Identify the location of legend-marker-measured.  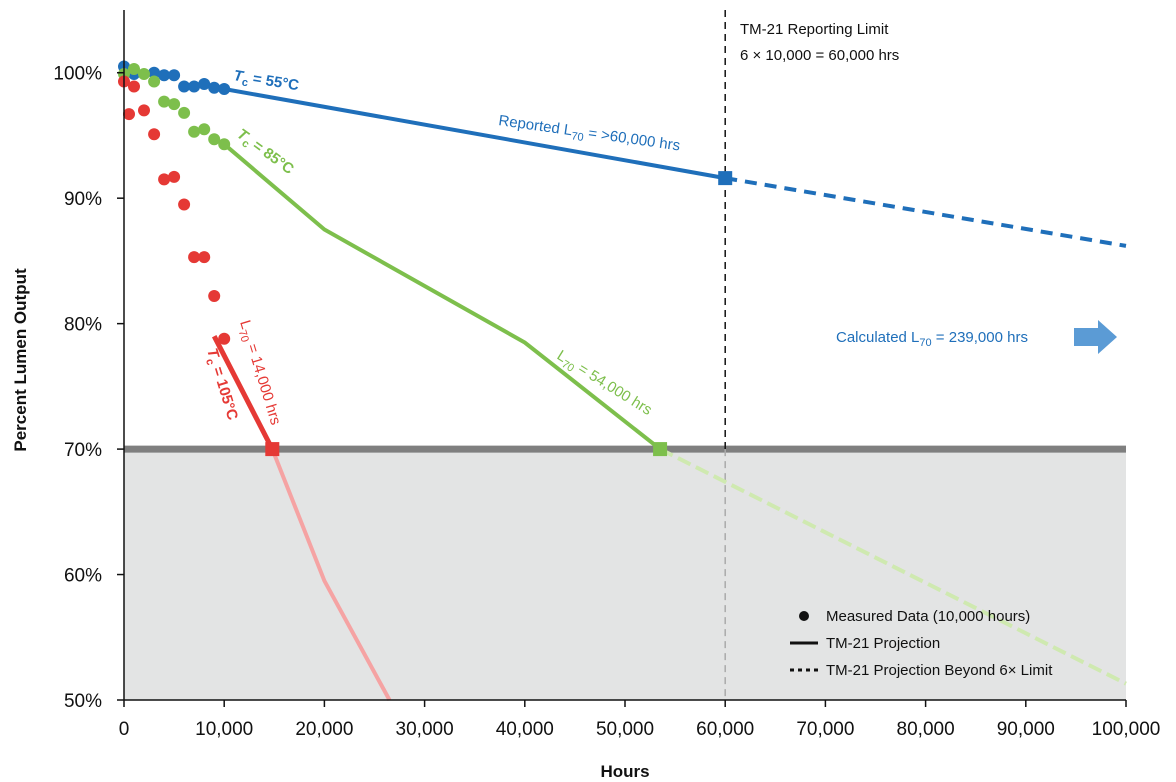
(804, 616).